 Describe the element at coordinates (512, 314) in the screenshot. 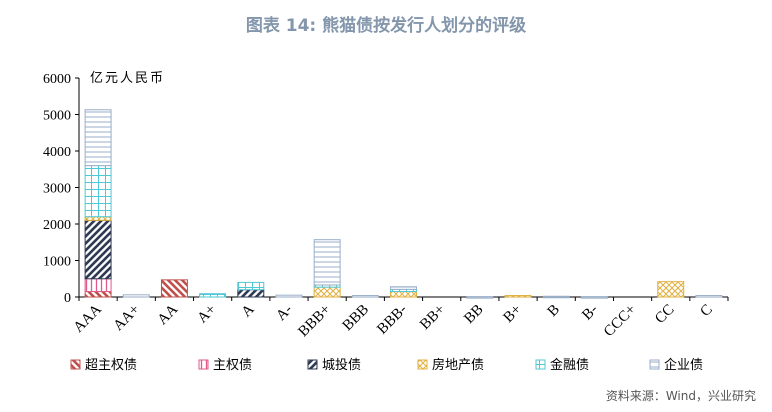

I see `x-tick-label: B+` at that location.